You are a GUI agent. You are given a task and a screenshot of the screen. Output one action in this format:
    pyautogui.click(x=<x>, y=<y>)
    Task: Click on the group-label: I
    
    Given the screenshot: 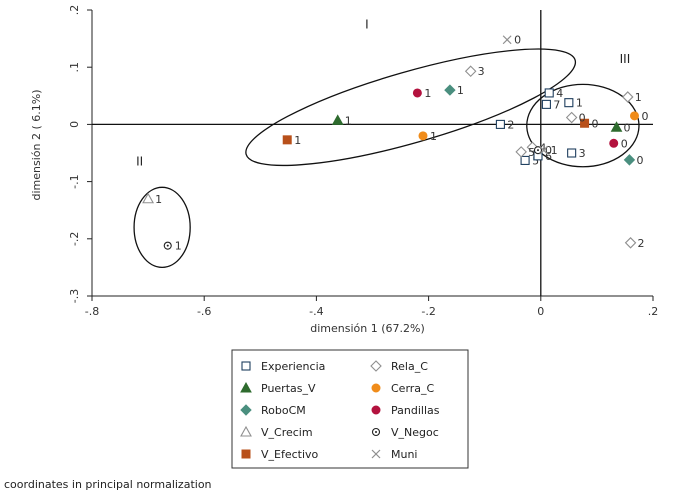 What is the action you would take?
    pyautogui.click(x=367, y=24)
    